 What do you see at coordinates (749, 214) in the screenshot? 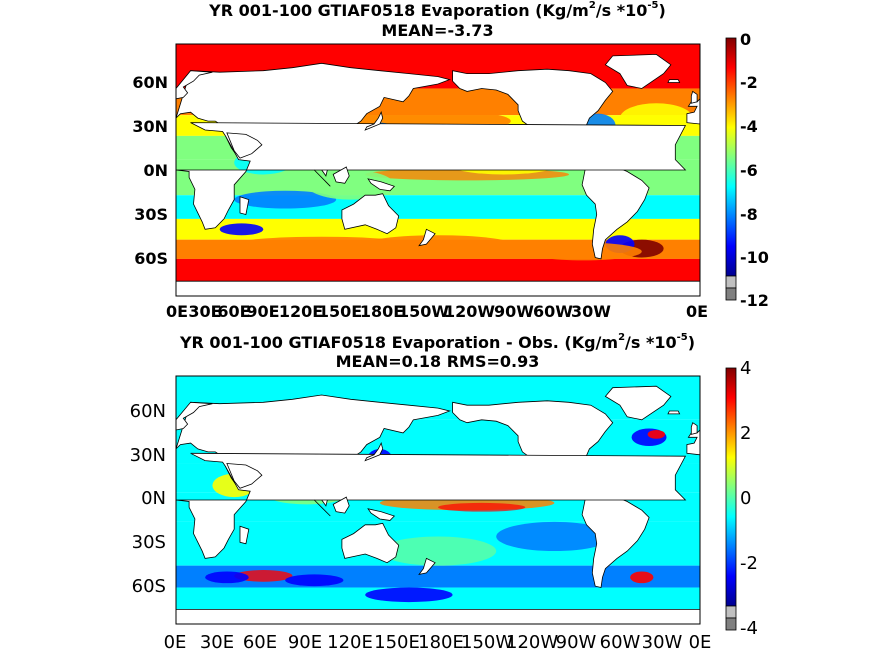
I see `panel1-colorbar-tick: -8` at bounding box center [749, 214].